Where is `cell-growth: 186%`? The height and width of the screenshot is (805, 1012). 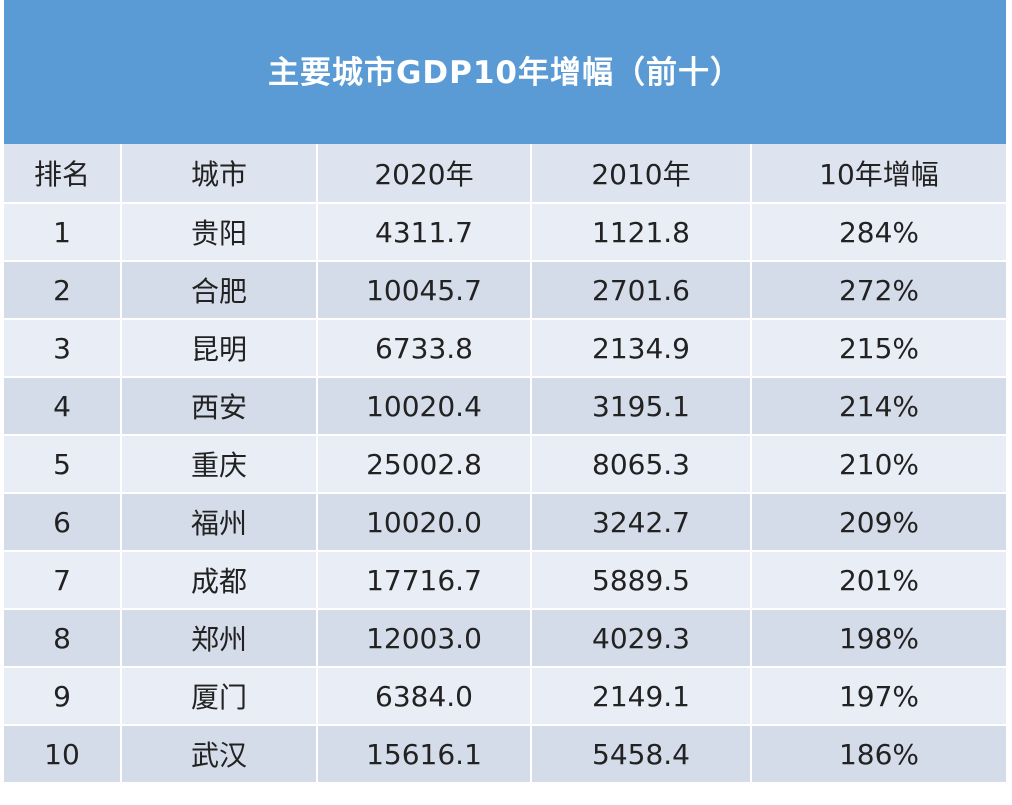
cell-growth: 186% is located at coordinates (878, 754).